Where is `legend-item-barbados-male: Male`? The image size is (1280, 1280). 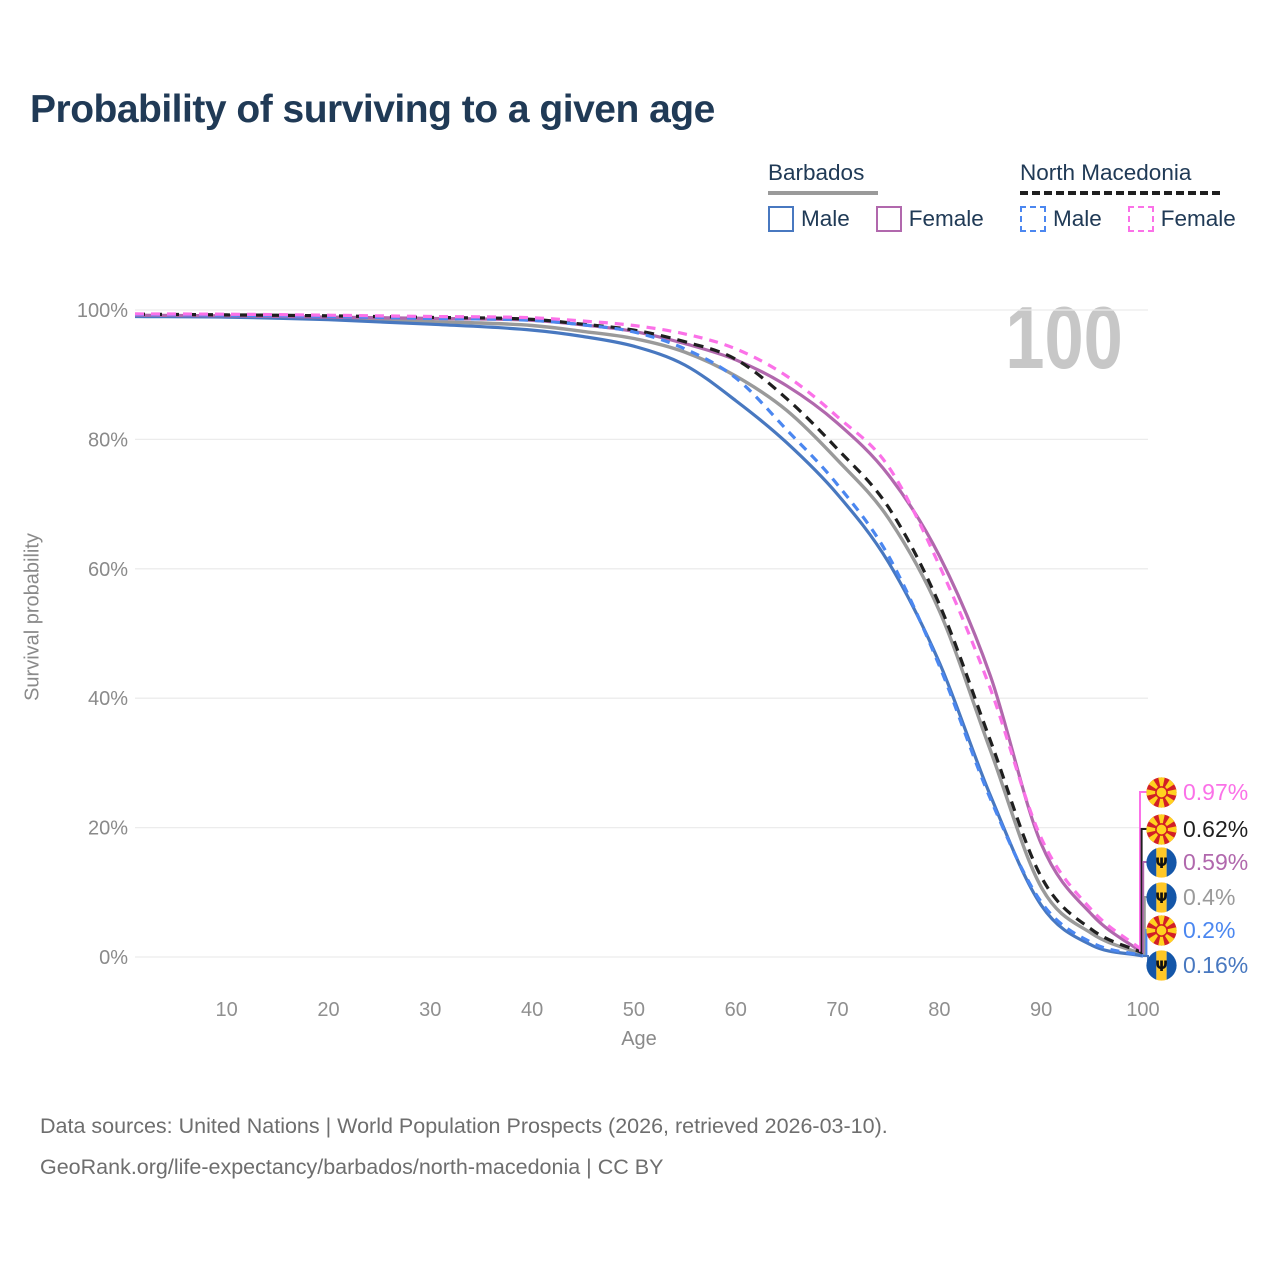 legend-item-barbados-male: Male is located at coordinates (809, 219).